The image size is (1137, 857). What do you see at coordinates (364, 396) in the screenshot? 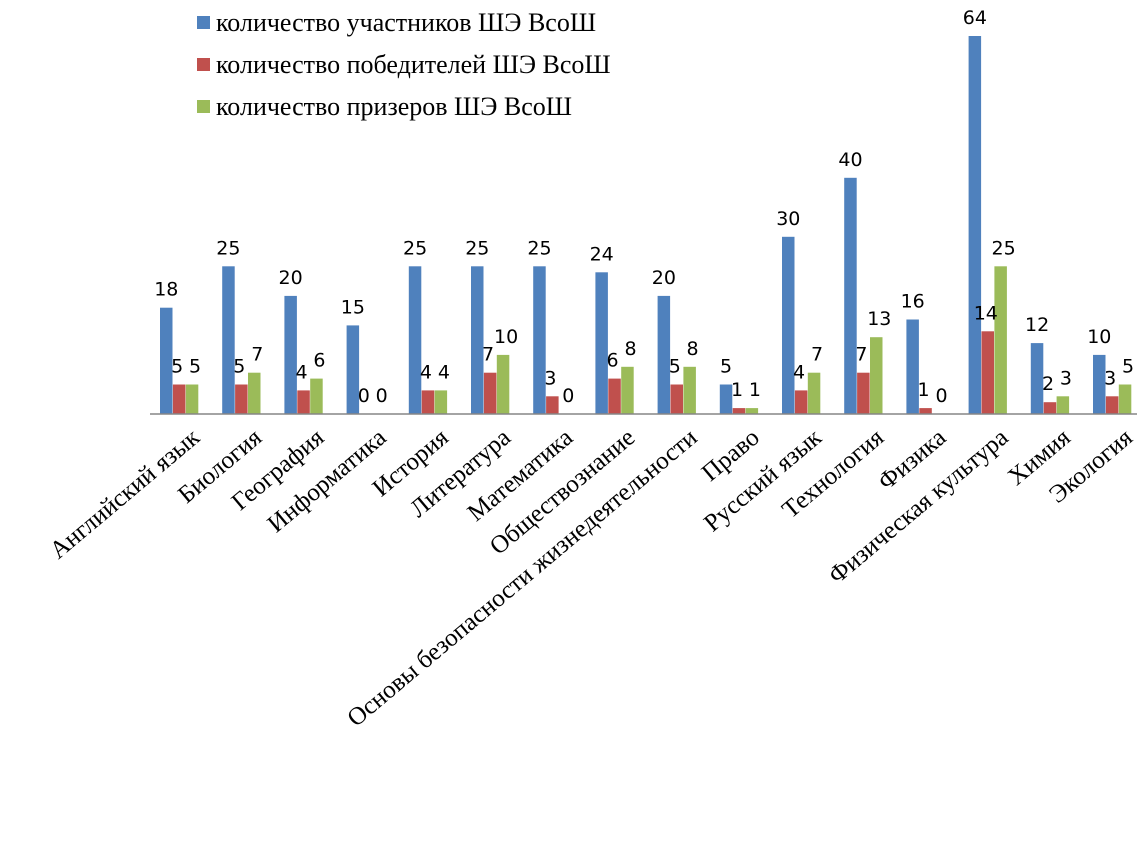
I see `data-label-2-4: 0` at bounding box center [364, 396].